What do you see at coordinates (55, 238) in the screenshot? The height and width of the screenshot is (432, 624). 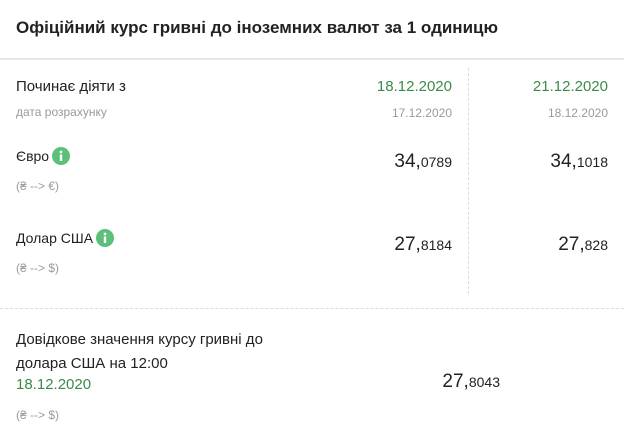 I see `currency-name: Долар США` at bounding box center [55, 238].